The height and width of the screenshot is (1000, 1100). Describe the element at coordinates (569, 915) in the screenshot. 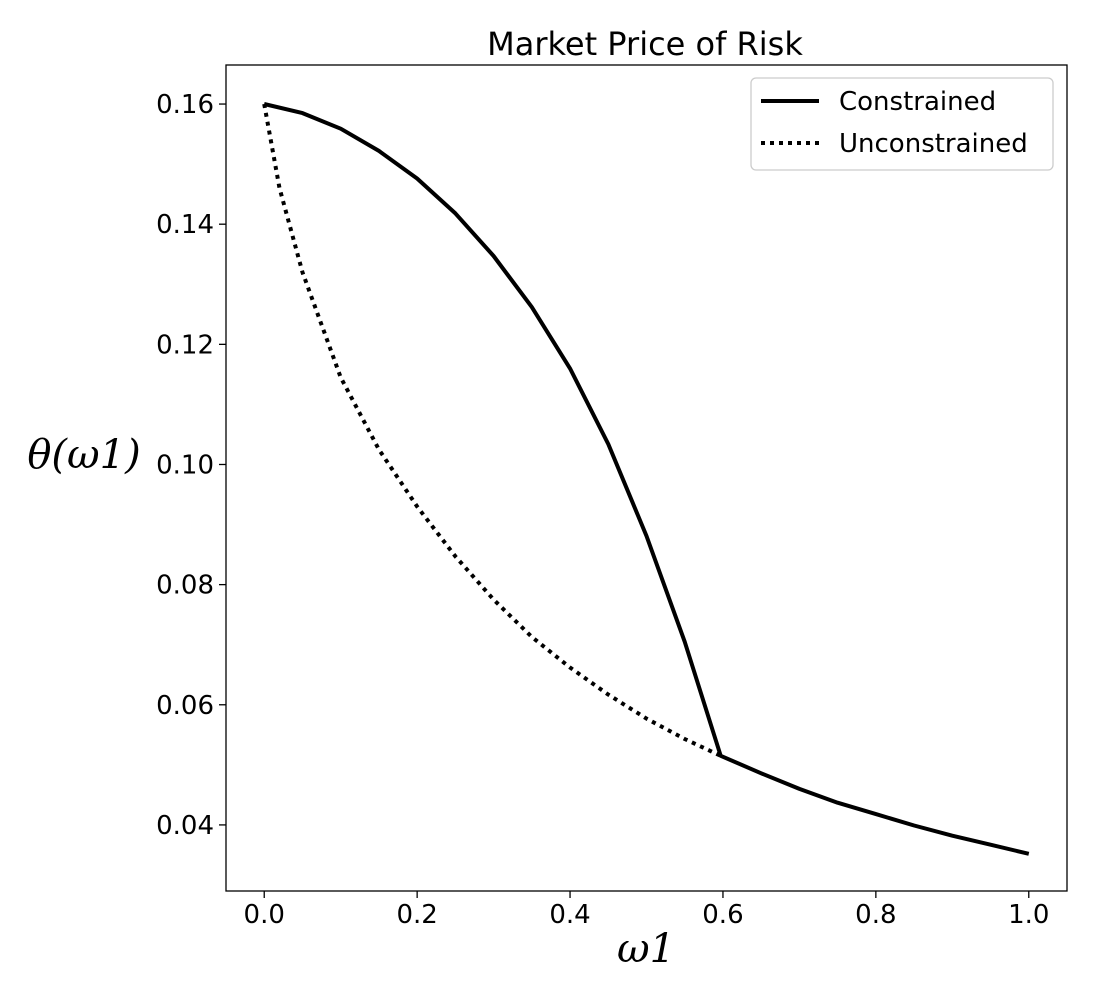

I see `x-tick-label: 0.4` at that location.